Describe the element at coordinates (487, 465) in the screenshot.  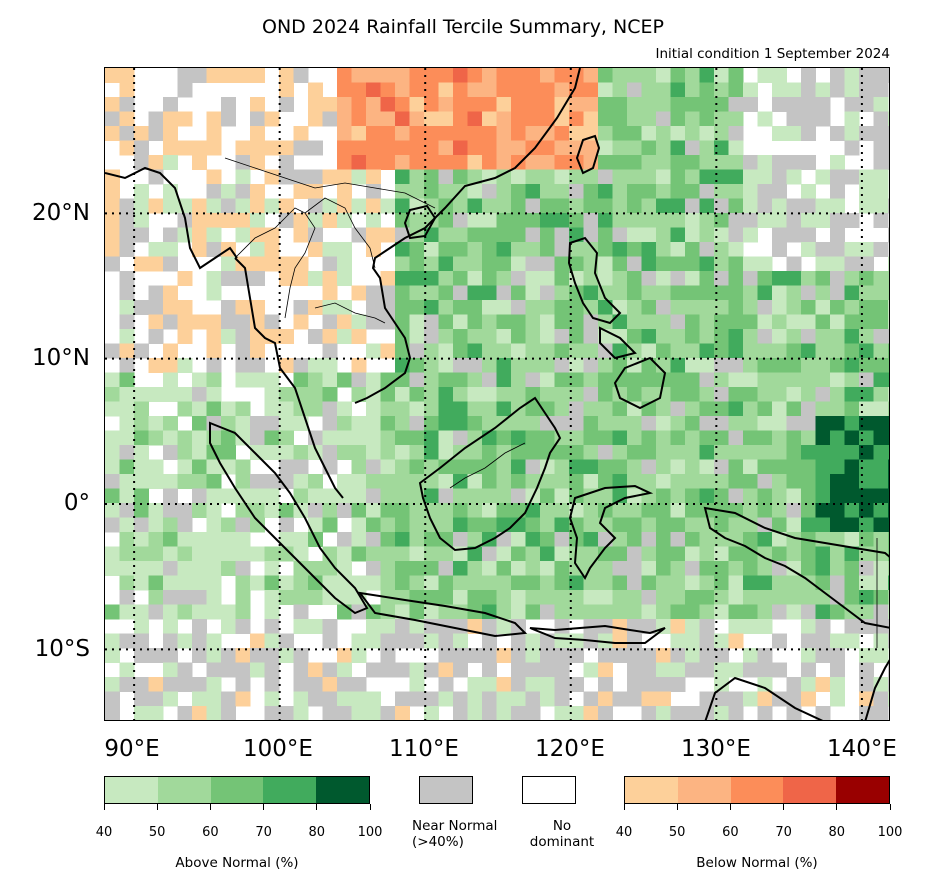
I see `border-borneo` at that location.